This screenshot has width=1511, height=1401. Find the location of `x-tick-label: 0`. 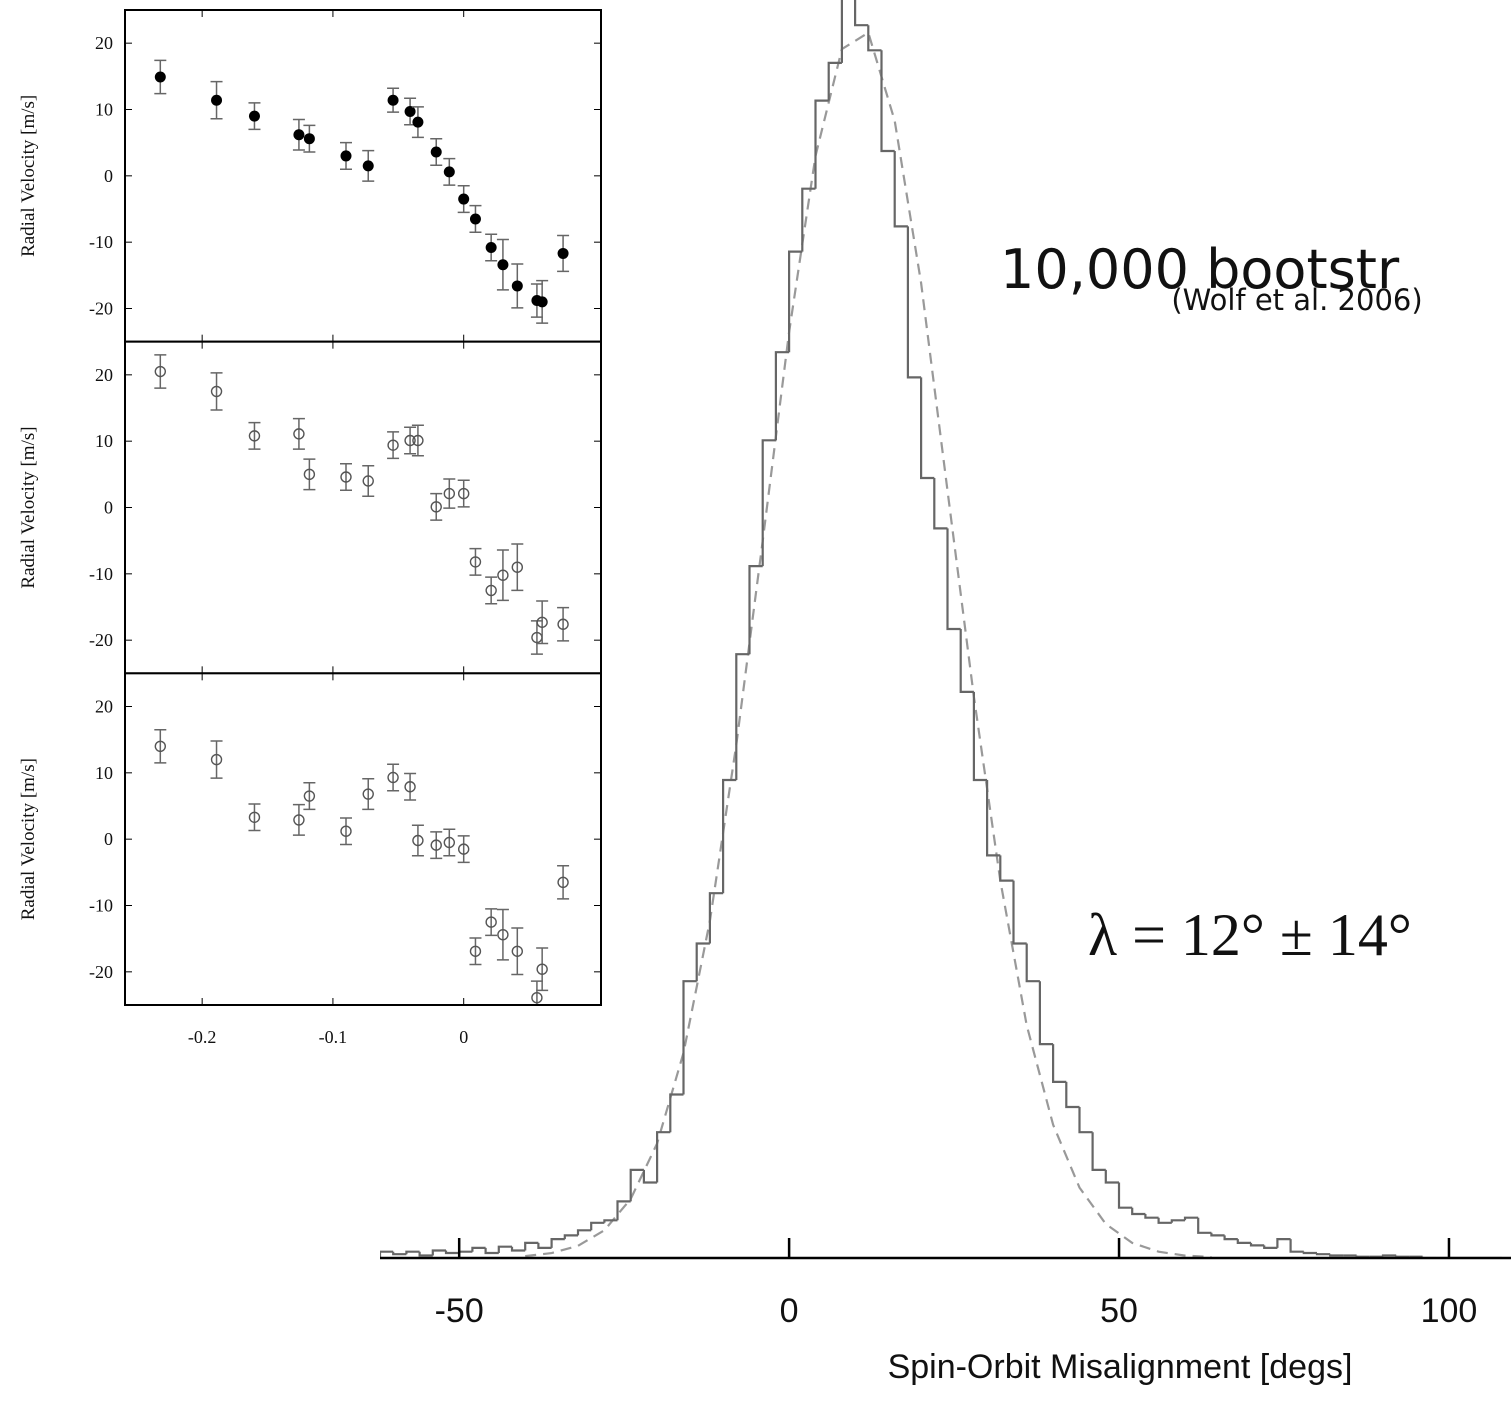

x-tick-label: 0 is located at coordinates (789, 1311).